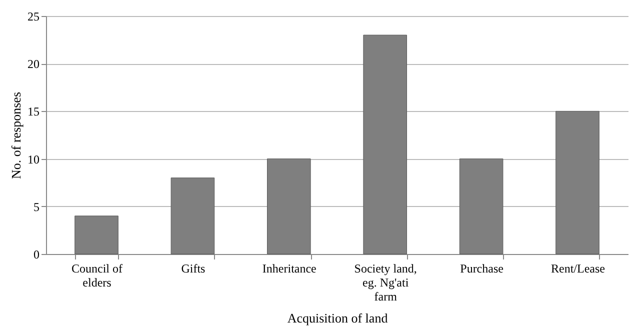  What do you see at coordinates (482, 269) in the screenshot?
I see `x-tick-label: Purchase` at bounding box center [482, 269].